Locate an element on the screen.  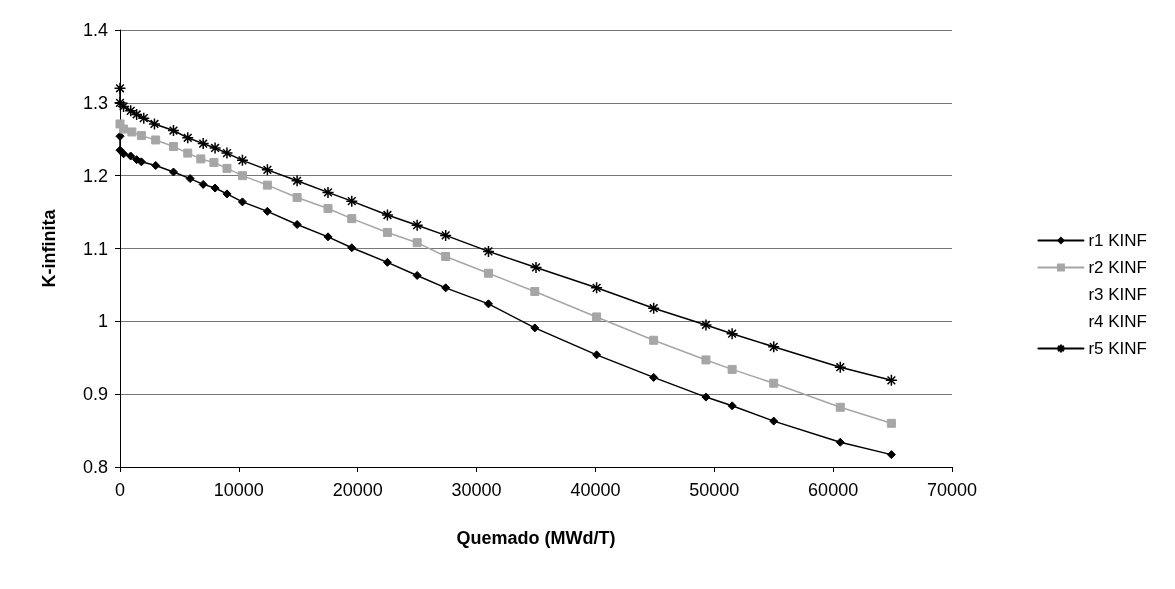
legend-label: r1 KINF is located at coordinates (1117, 240).